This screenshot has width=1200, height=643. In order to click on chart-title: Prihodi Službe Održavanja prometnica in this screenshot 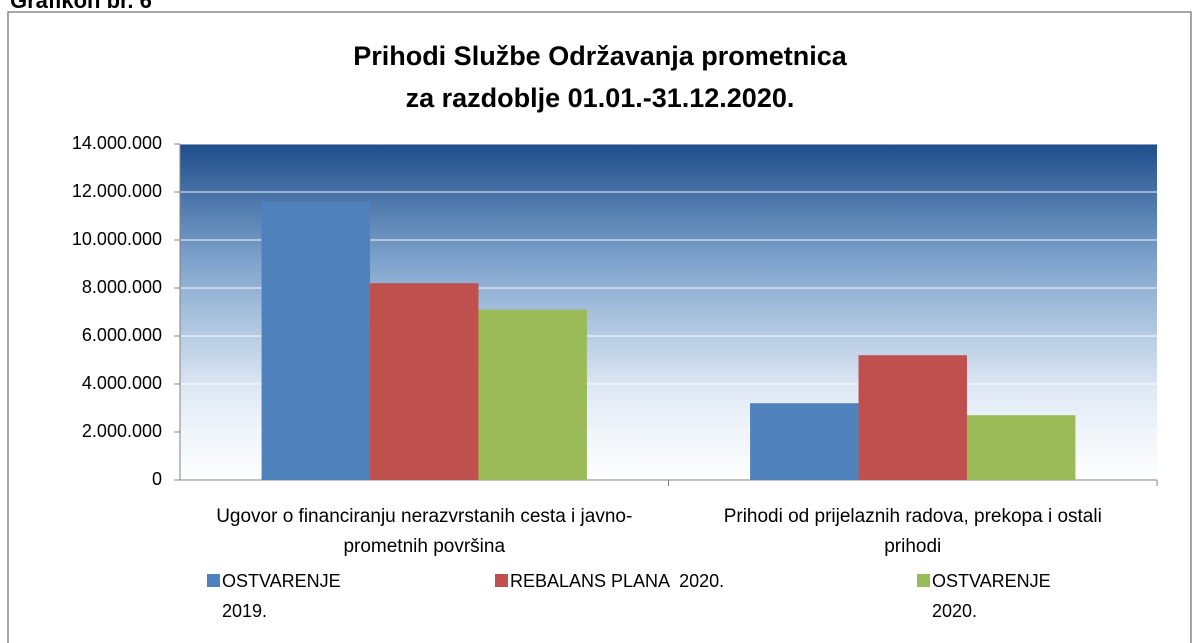, I will do `click(600, 56)`.